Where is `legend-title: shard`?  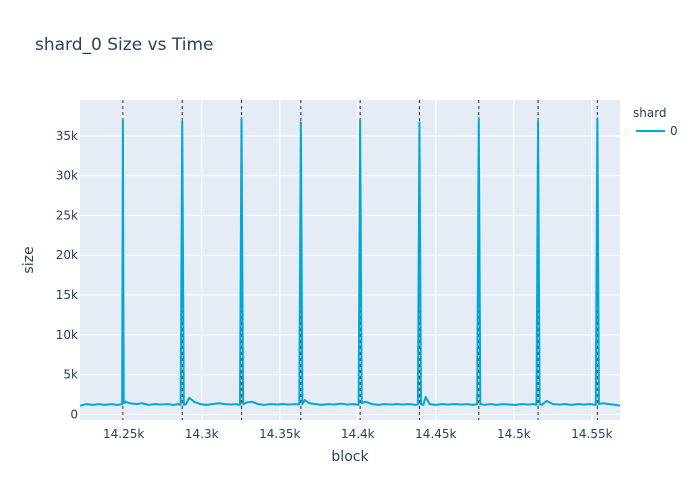
legend-title: shard is located at coordinates (650, 113).